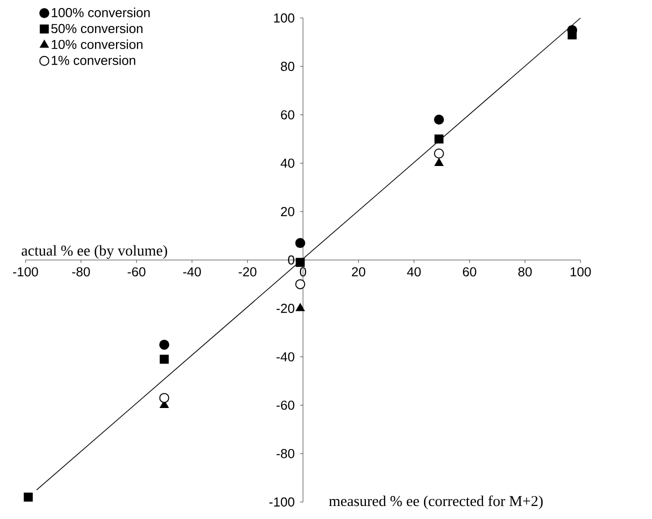  I want to click on x-tick-label: -100, so click(25, 271).